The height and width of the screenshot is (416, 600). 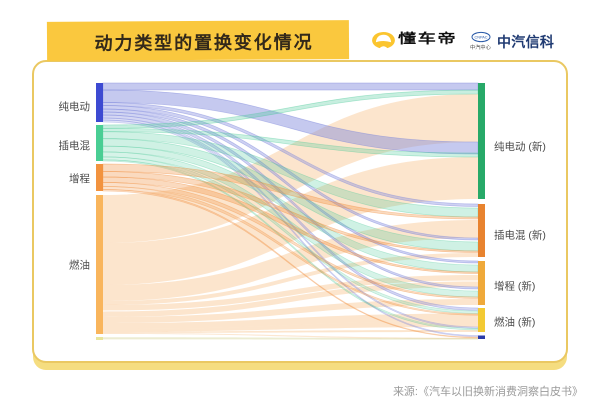 I want to click on svg-text: CNPAC, so click(x=480, y=38).